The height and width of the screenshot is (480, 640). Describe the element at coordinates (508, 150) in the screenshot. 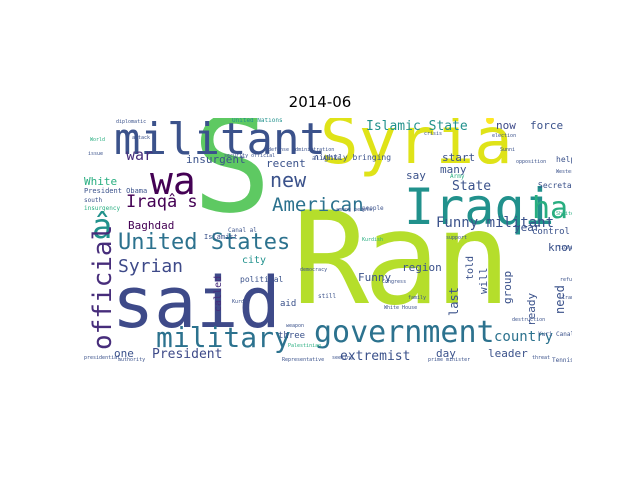

I see `word-sunni: Sunni` at that location.